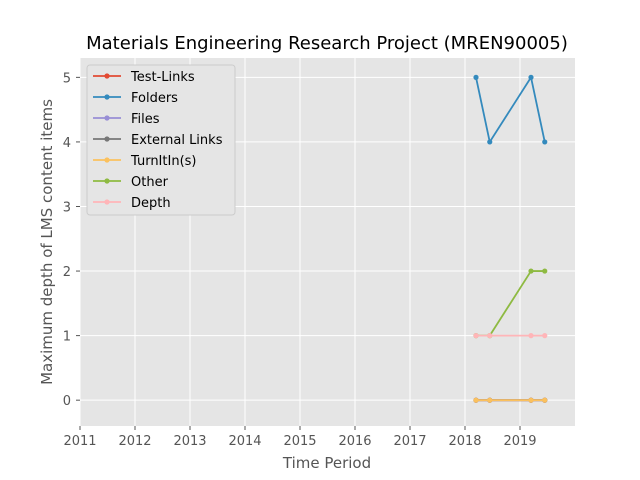 The width and height of the screenshot is (640, 480). What do you see at coordinates (464, 441) in the screenshot?
I see `x-tick-label: 2018` at bounding box center [464, 441].